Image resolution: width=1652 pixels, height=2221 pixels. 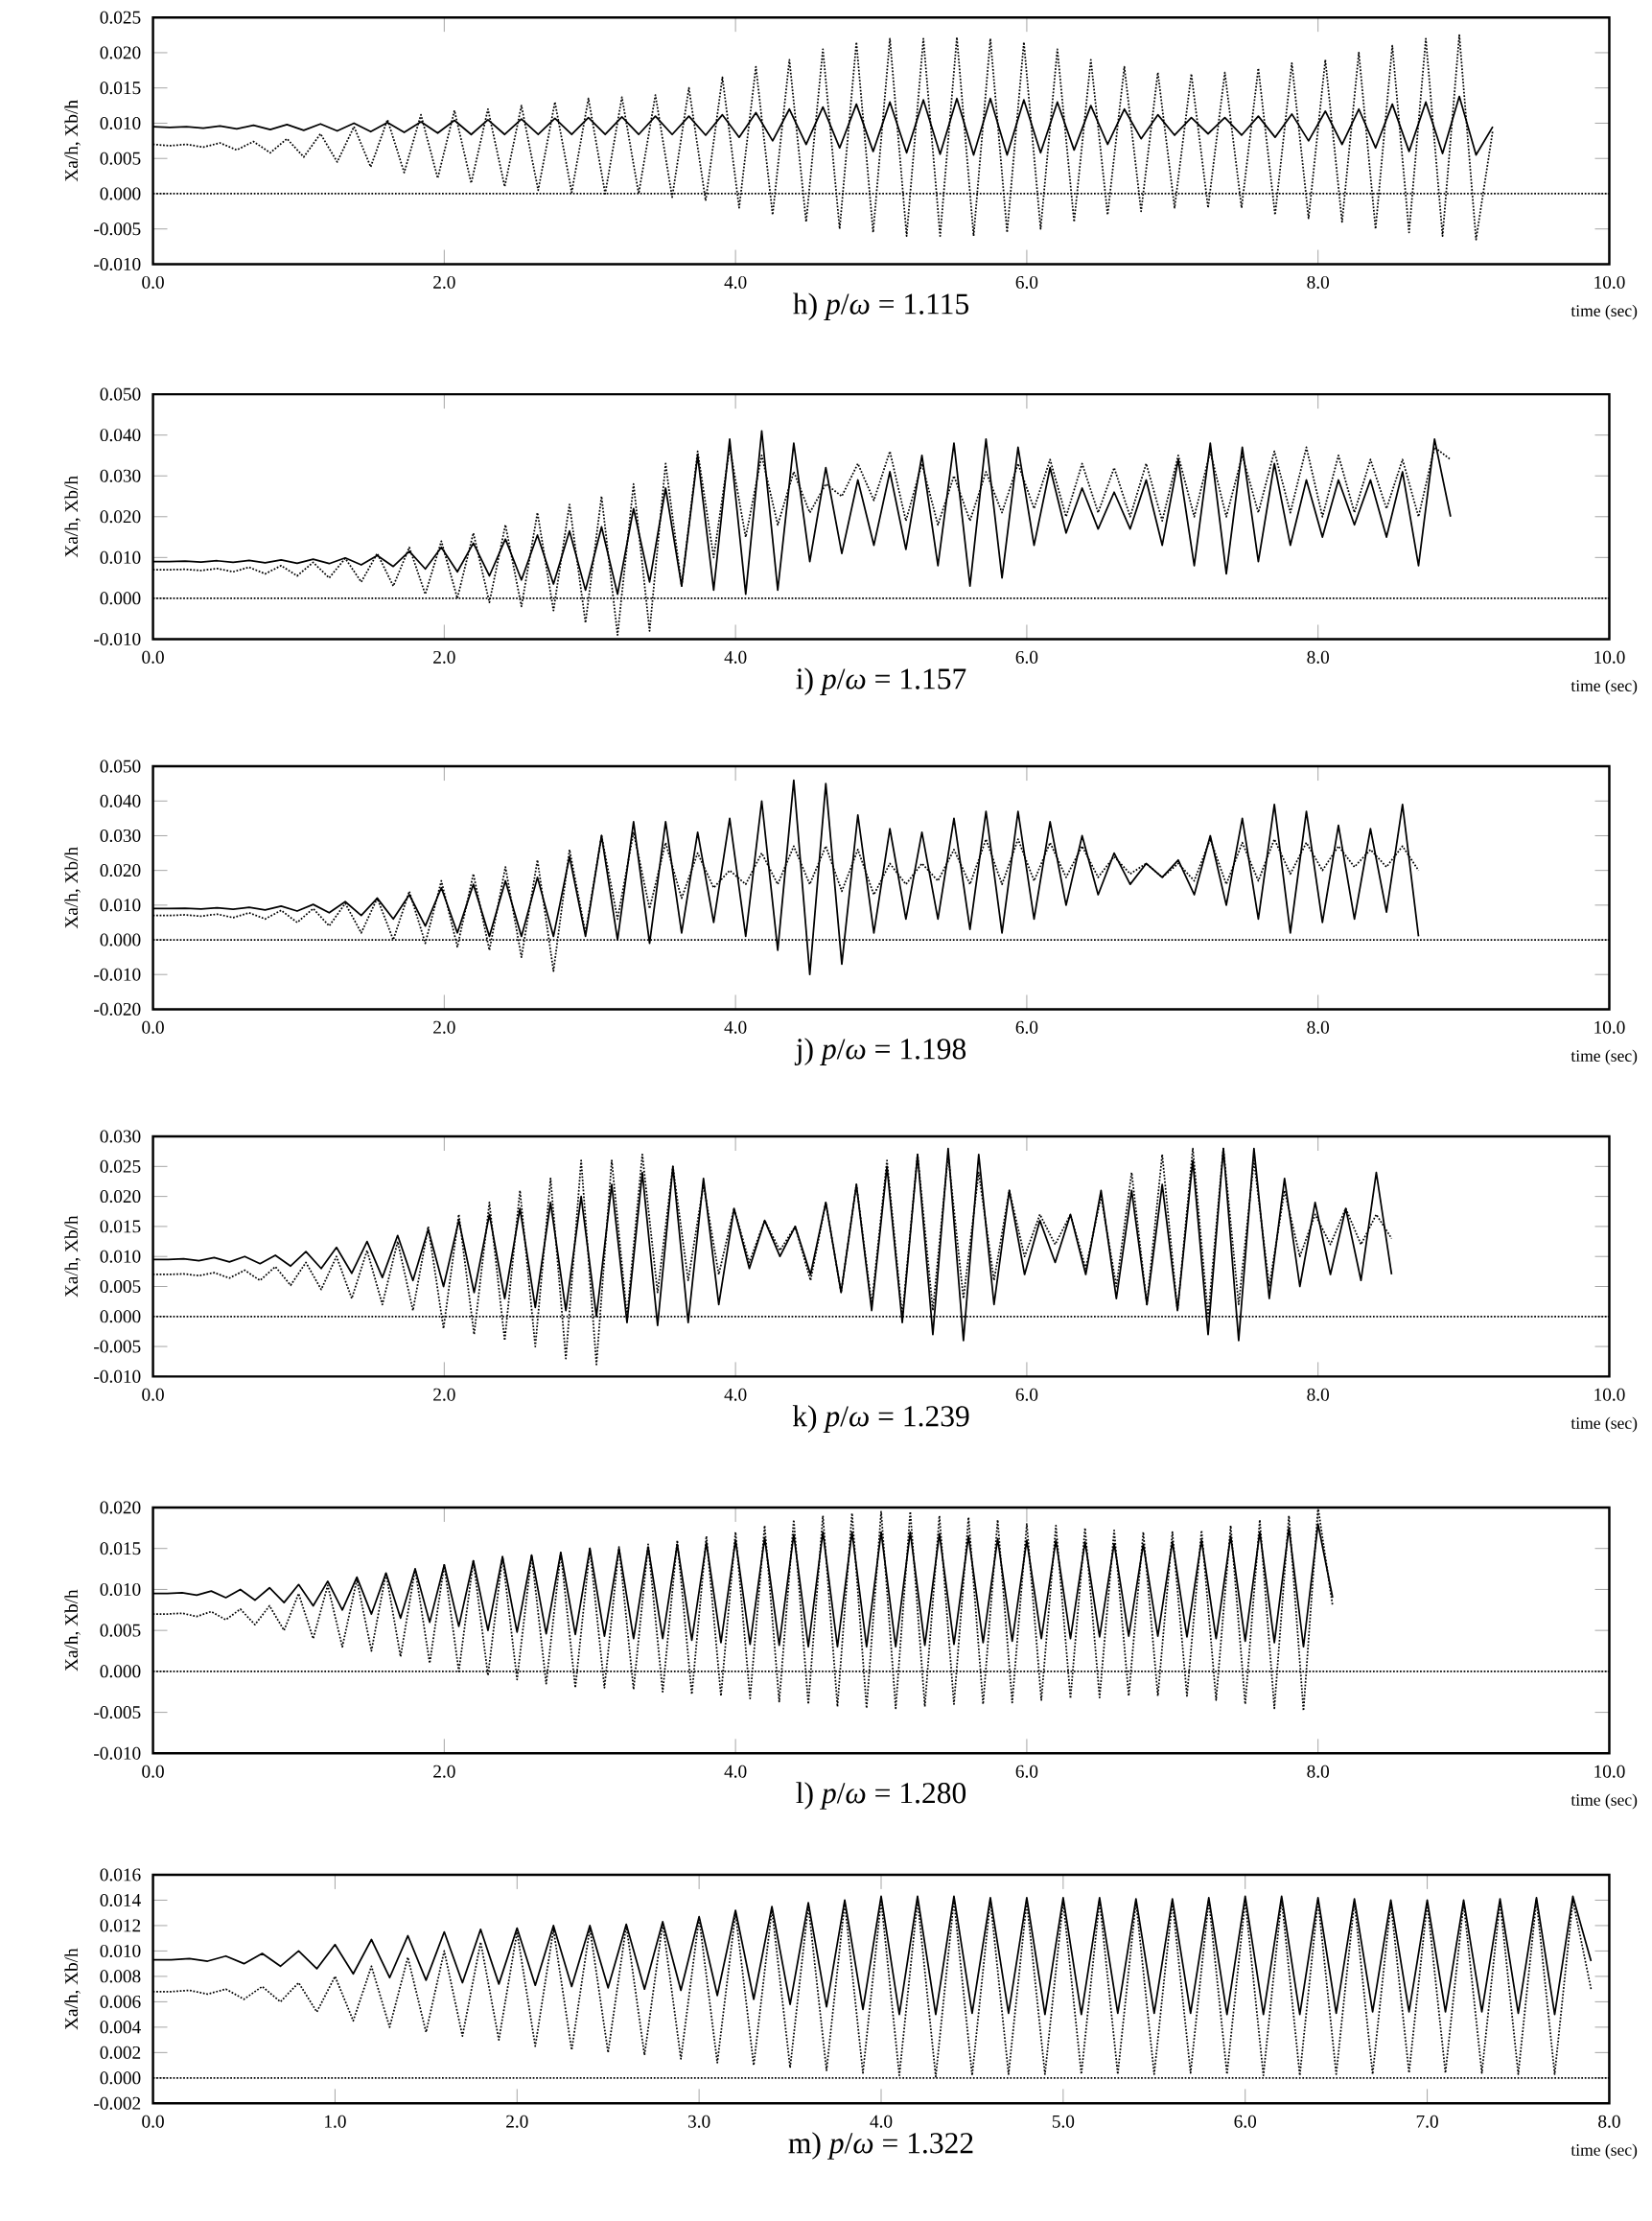 What do you see at coordinates (117, 1009) in the screenshot?
I see `y-tick-label: -0.020` at bounding box center [117, 1009].